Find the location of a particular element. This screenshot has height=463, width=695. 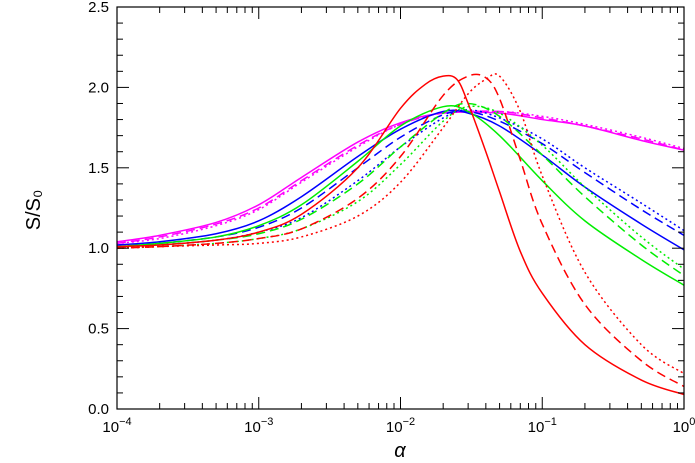

x-tick-label: 10⁰ is located at coordinates (684, 426).